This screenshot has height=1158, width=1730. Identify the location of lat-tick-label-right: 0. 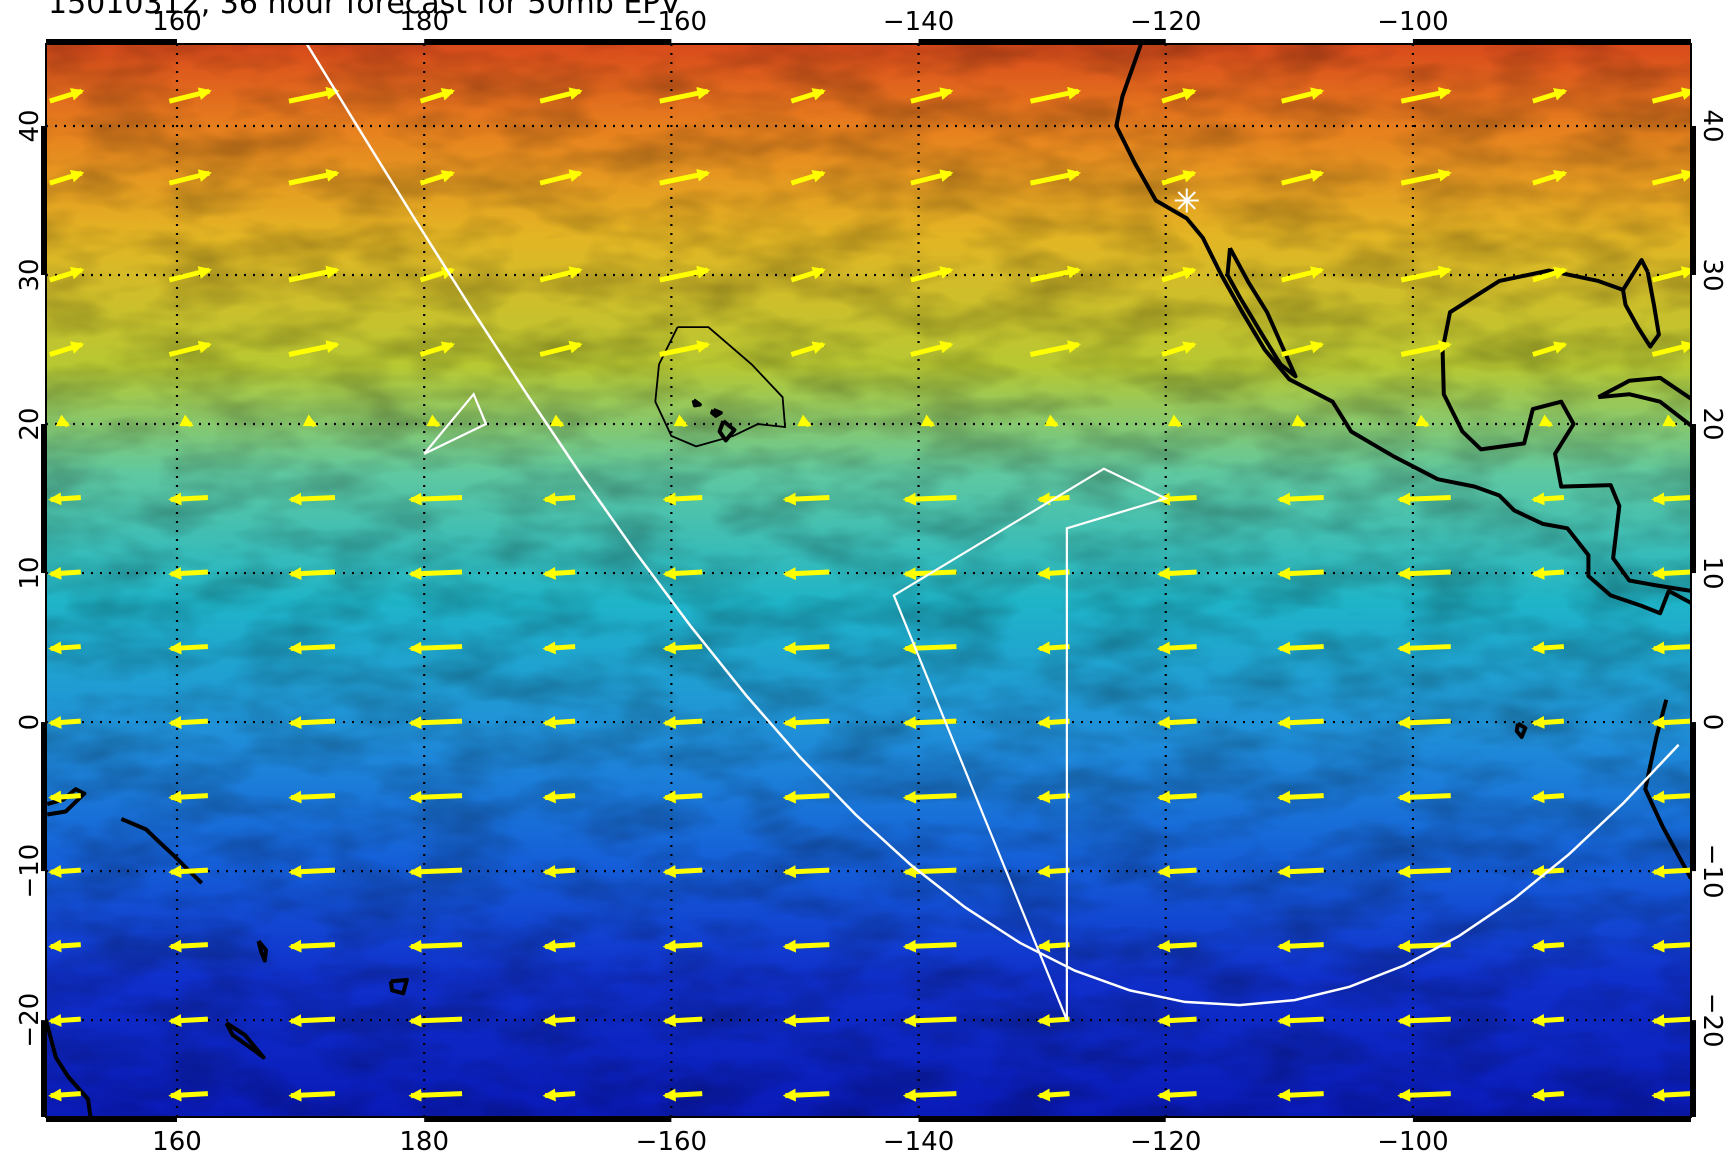
(1712, 722).